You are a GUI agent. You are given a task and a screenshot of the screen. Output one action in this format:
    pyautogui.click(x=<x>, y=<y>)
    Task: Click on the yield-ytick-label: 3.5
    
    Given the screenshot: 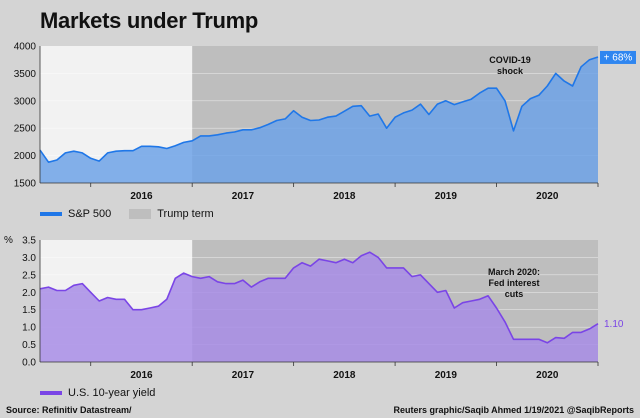 What is the action you would take?
    pyautogui.click(x=29, y=241)
    